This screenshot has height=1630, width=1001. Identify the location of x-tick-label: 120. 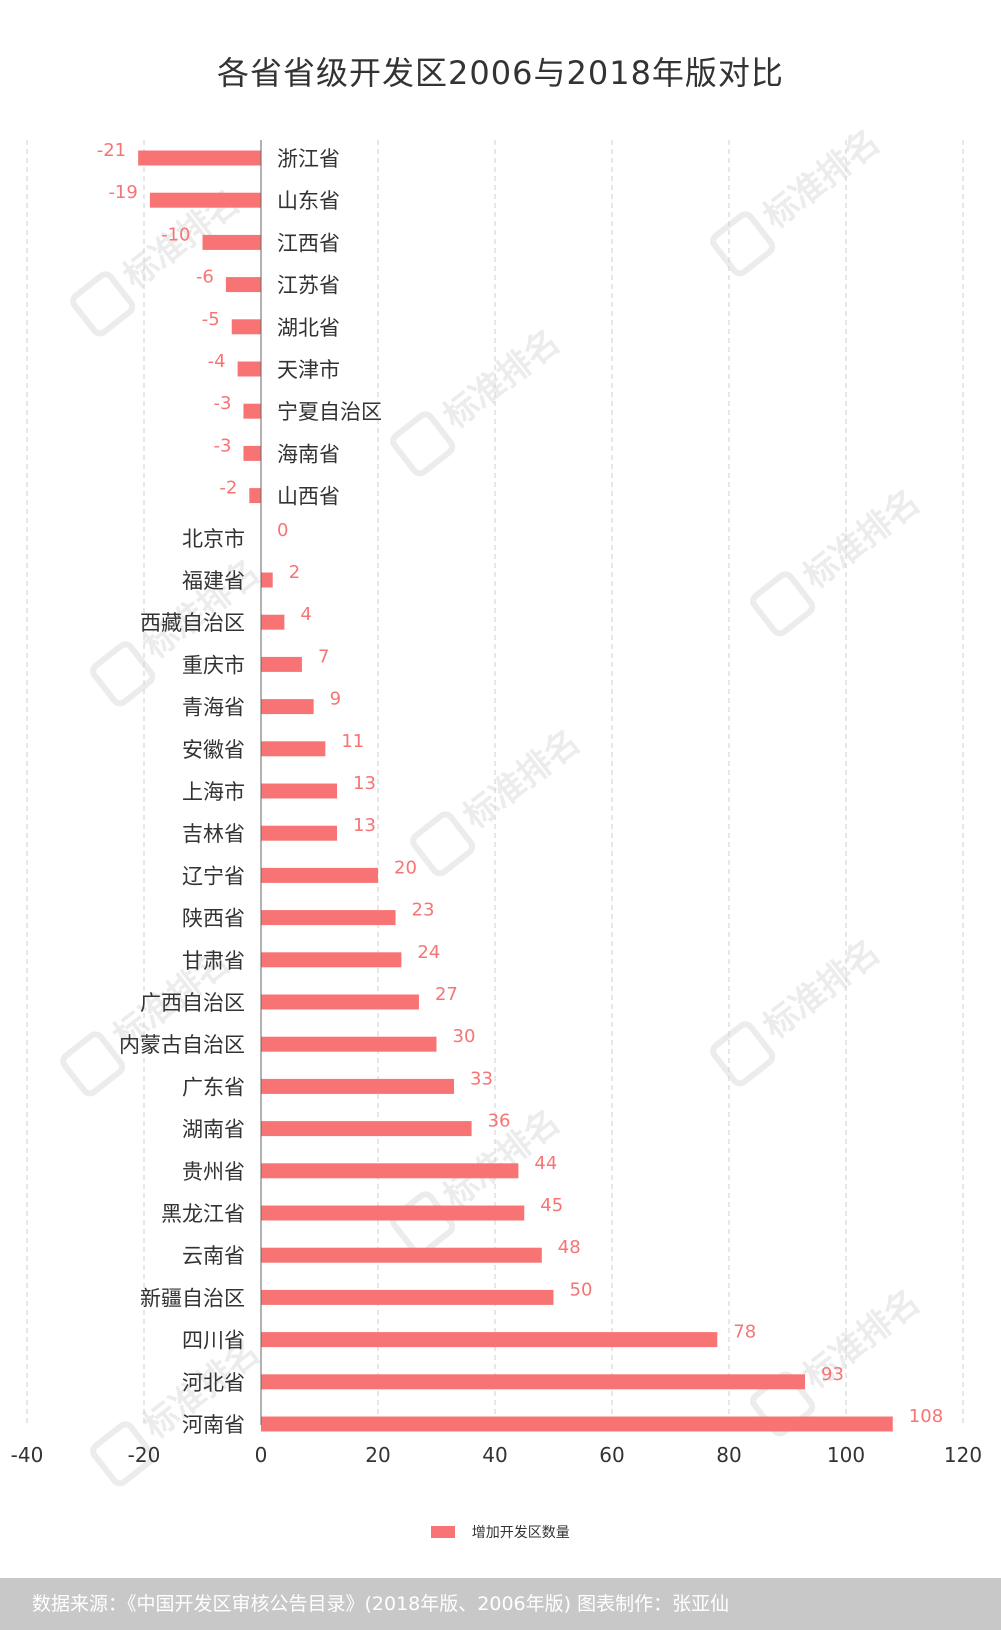
(963, 1455).